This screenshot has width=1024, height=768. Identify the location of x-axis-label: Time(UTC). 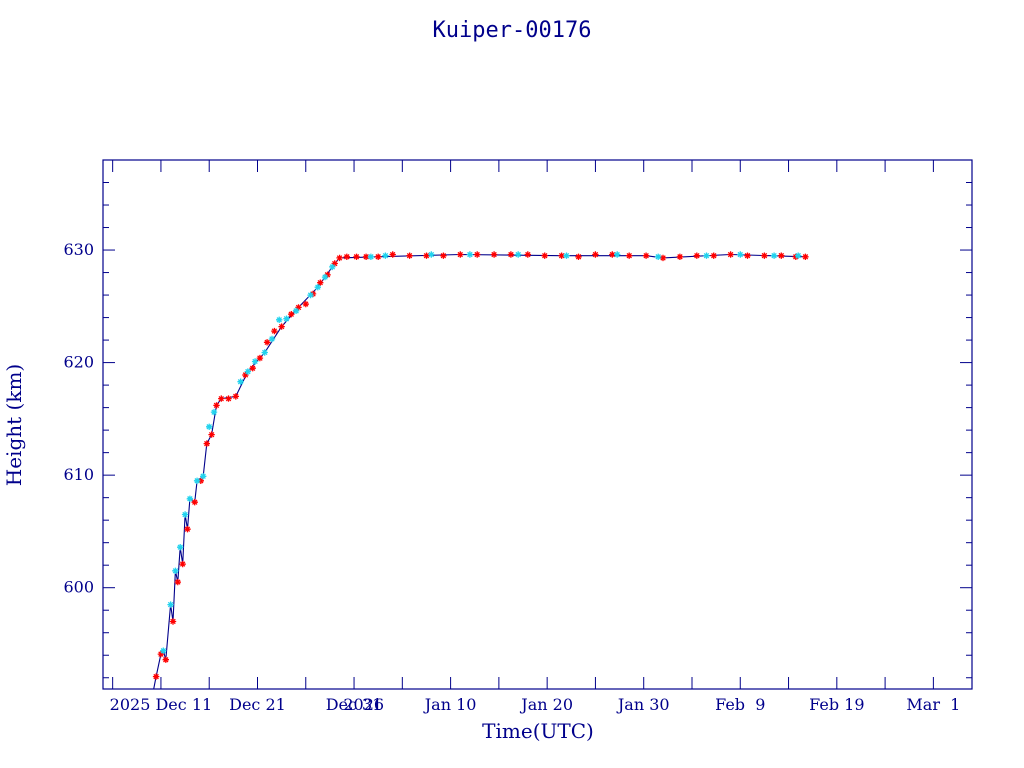
(538, 731).